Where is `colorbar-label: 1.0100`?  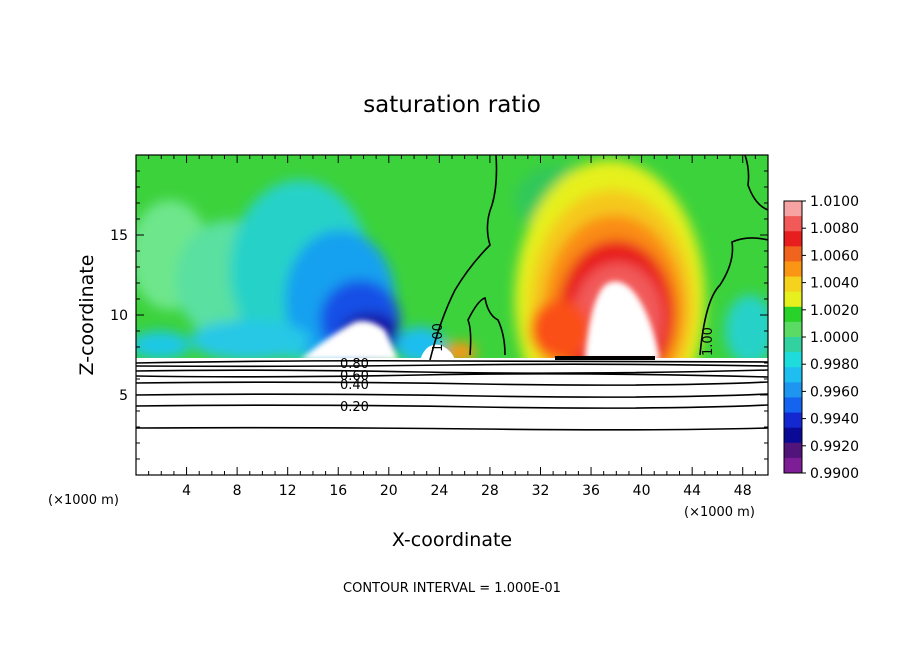 colorbar-label: 1.0100 is located at coordinates (834, 202).